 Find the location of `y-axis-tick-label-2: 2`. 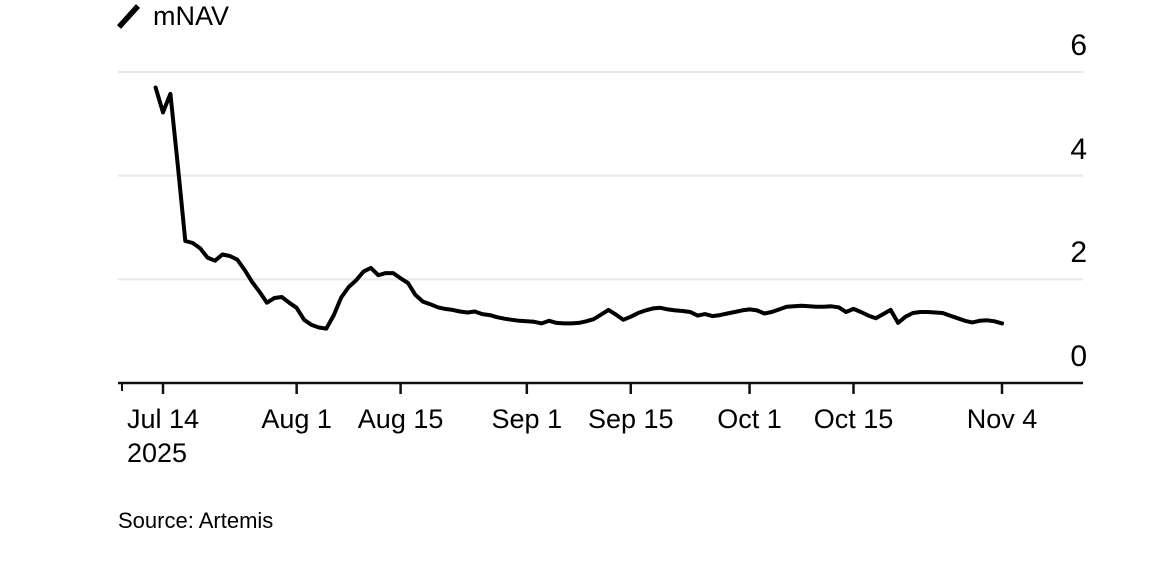

y-axis-tick-label-2: 2 is located at coordinates (1078, 253).